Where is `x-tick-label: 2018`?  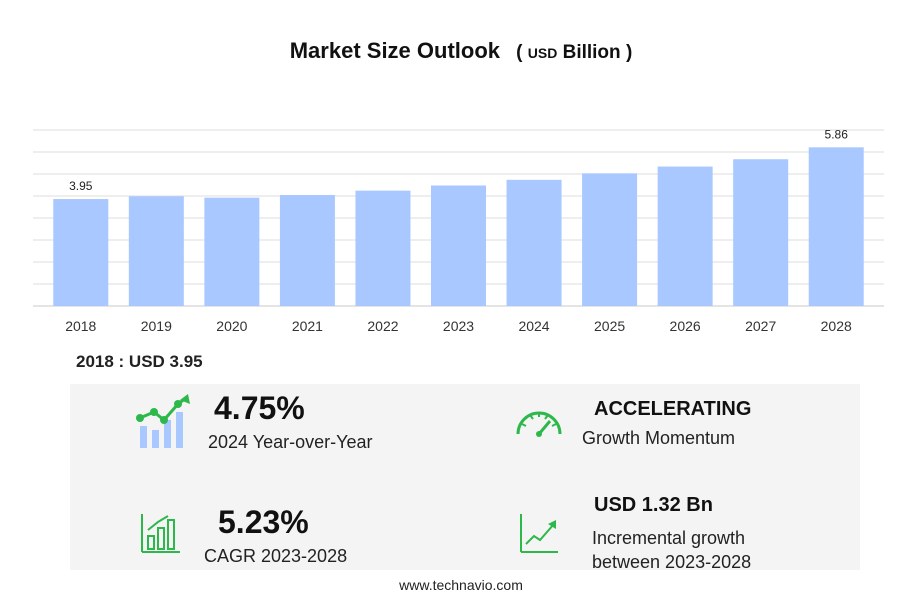 x-tick-label: 2018 is located at coordinates (80, 326).